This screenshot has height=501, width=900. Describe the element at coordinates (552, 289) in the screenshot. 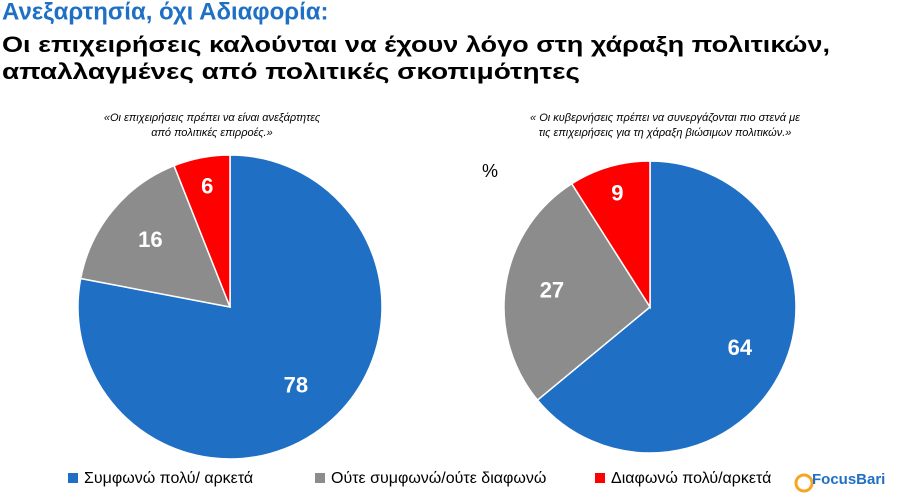

I see `data-label: 27` at that location.